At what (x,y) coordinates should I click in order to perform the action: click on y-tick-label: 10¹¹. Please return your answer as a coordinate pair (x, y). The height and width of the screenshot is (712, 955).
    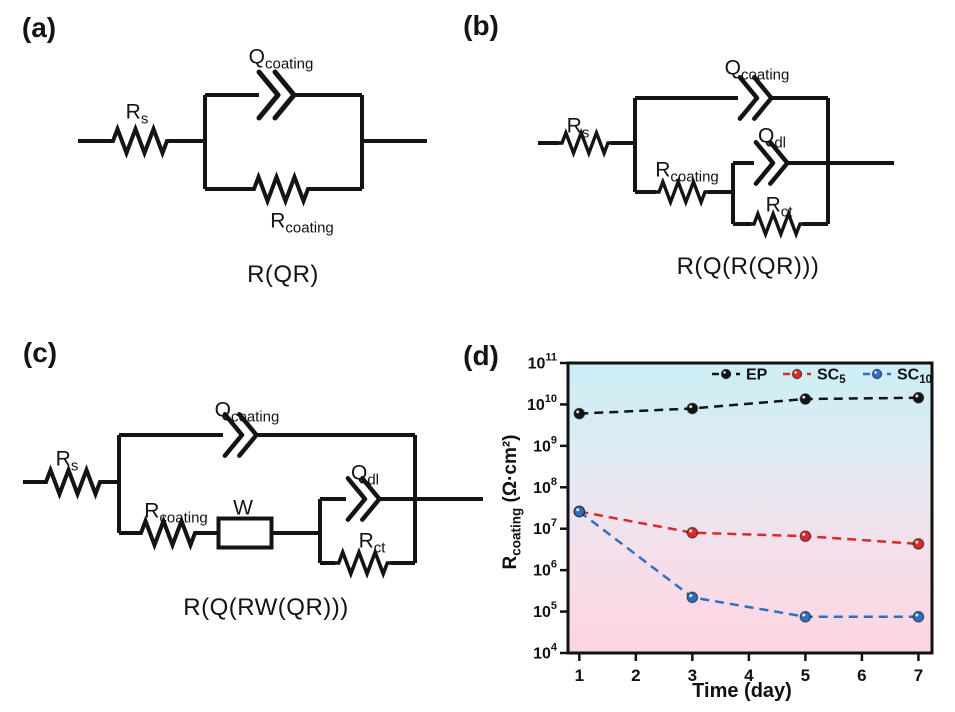
    Looking at the image, I should click on (542, 362).